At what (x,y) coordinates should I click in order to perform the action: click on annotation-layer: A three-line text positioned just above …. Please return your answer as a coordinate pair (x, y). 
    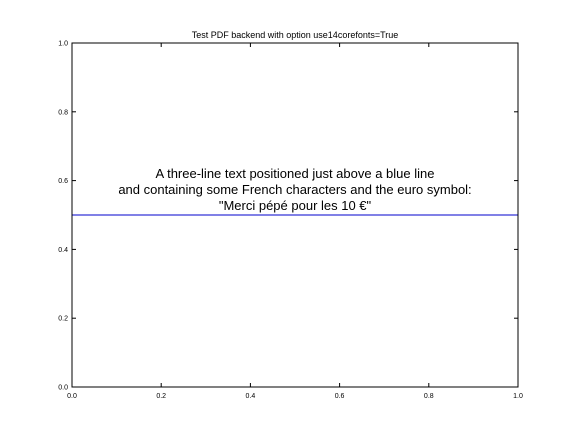
    Looking at the image, I should click on (294, 189).